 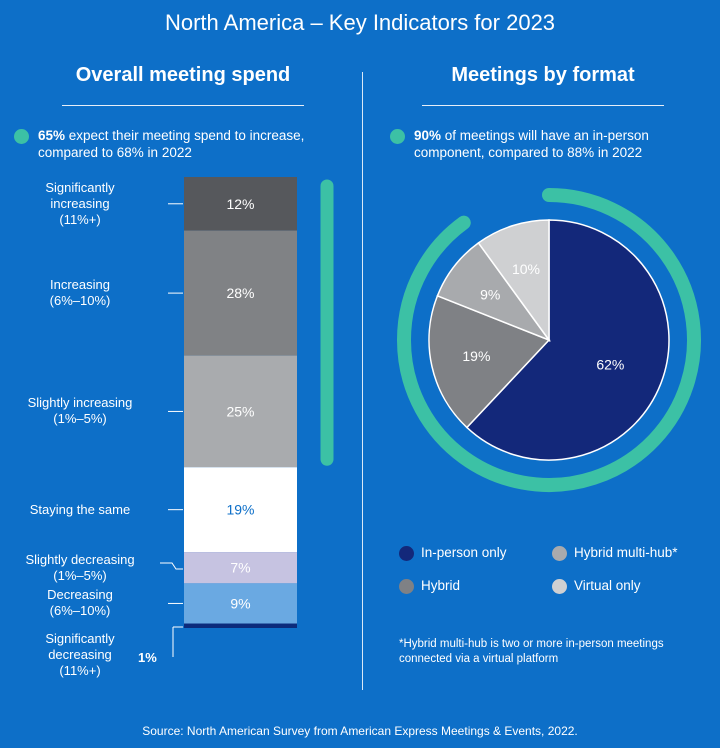 What do you see at coordinates (183, 75) in the screenshot?
I see `left-panel-title: Overall meeting spend` at bounding box center [183, 75].